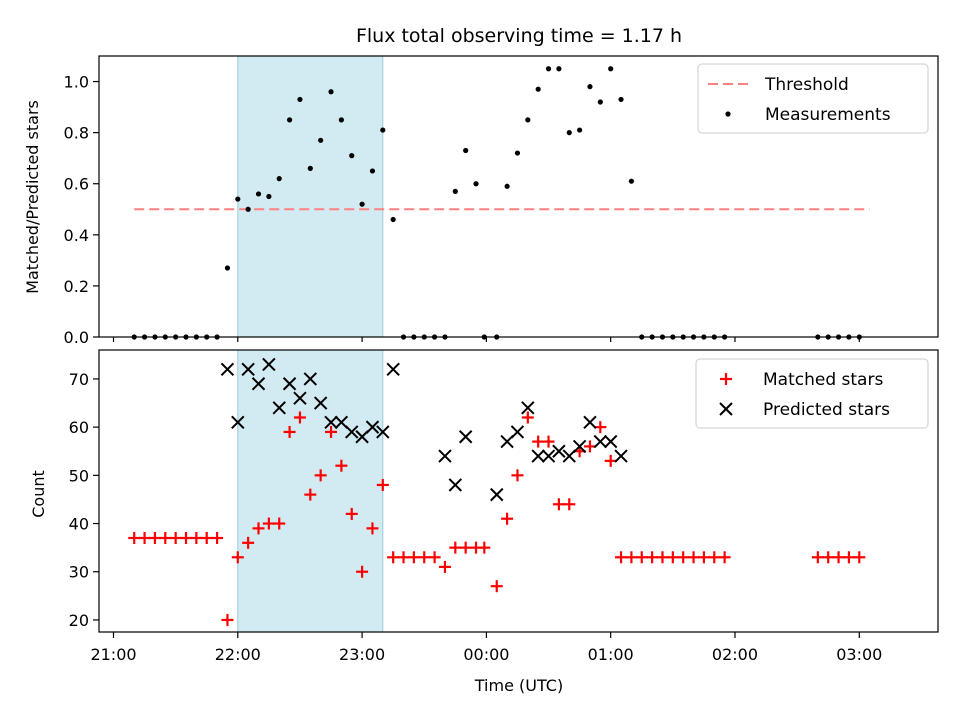 This screenshot has width=960, height=720. Describe the element at coordinates (728, 114) in the screenshot. I see `legend-measurements-swatch` at that location.